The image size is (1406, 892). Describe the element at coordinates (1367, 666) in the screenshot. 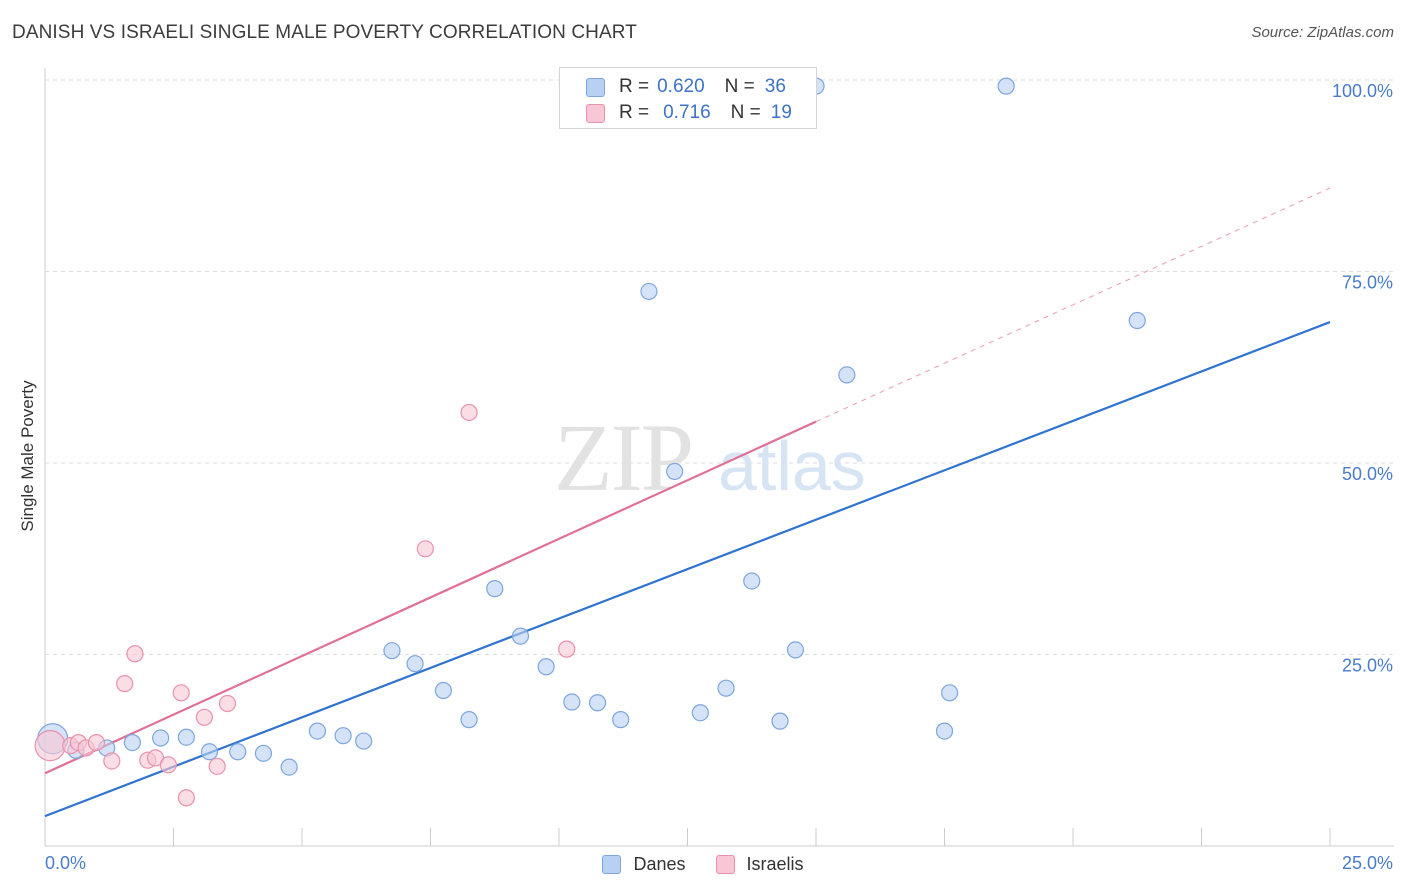

I see `y-tick-label: 25.0%` at that location.